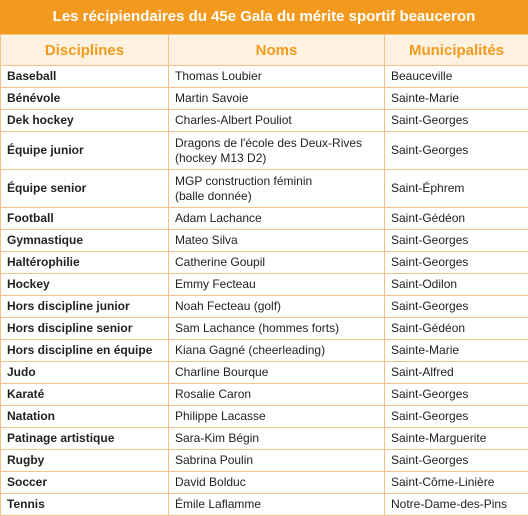  I want to click on discipline-cell: Football, so click(85, 219).